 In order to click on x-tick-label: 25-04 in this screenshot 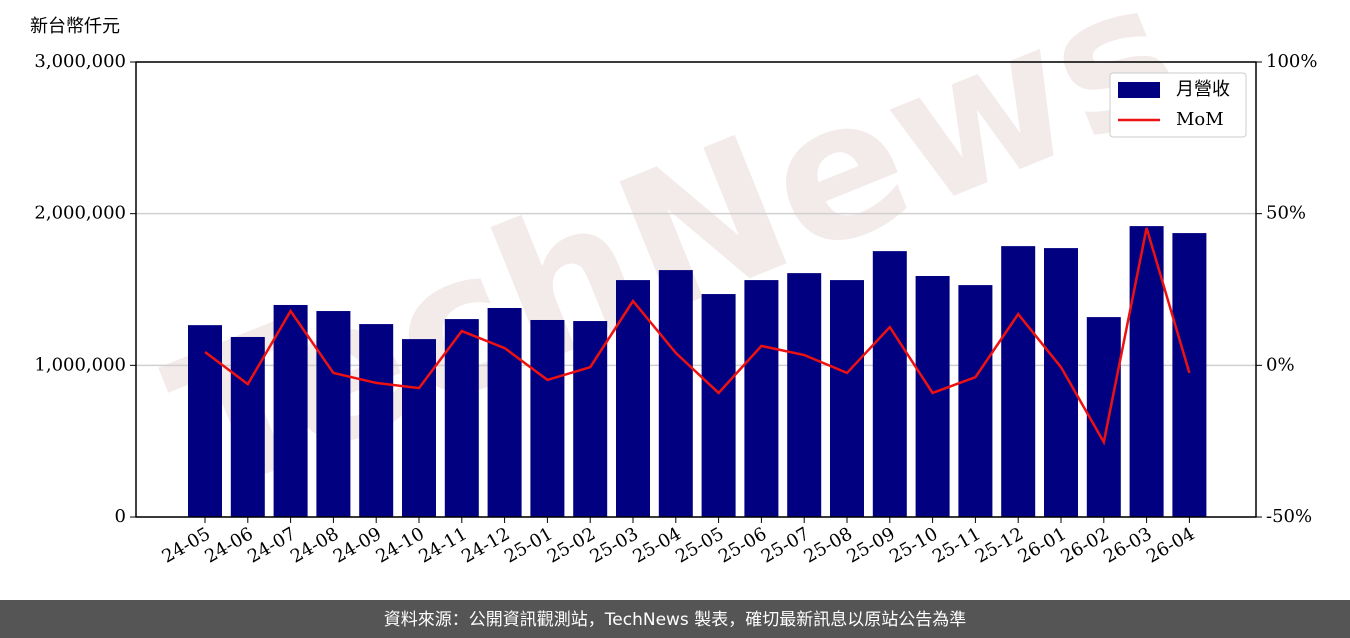, I will do `click(656, 545)`.